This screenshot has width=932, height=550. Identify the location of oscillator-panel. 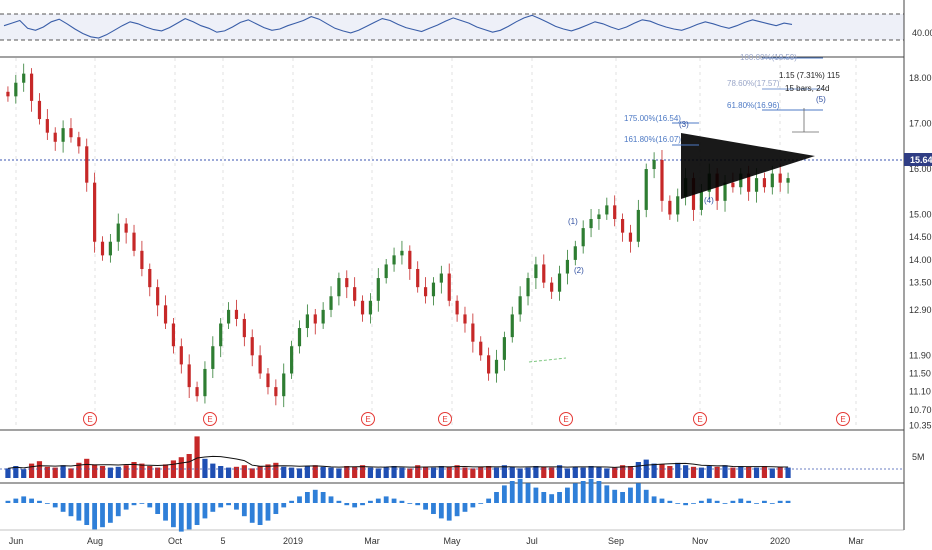
(398, 505).